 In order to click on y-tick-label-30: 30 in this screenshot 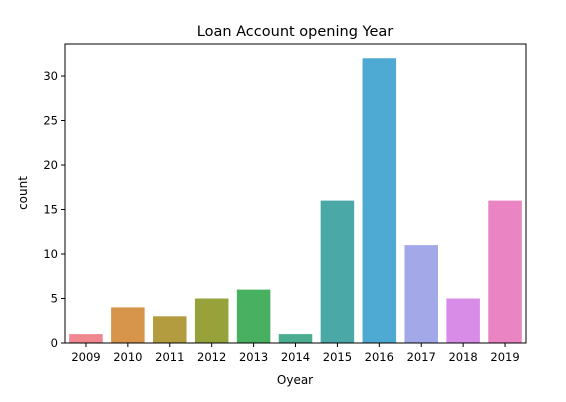, I will do `click(50, 76)`.